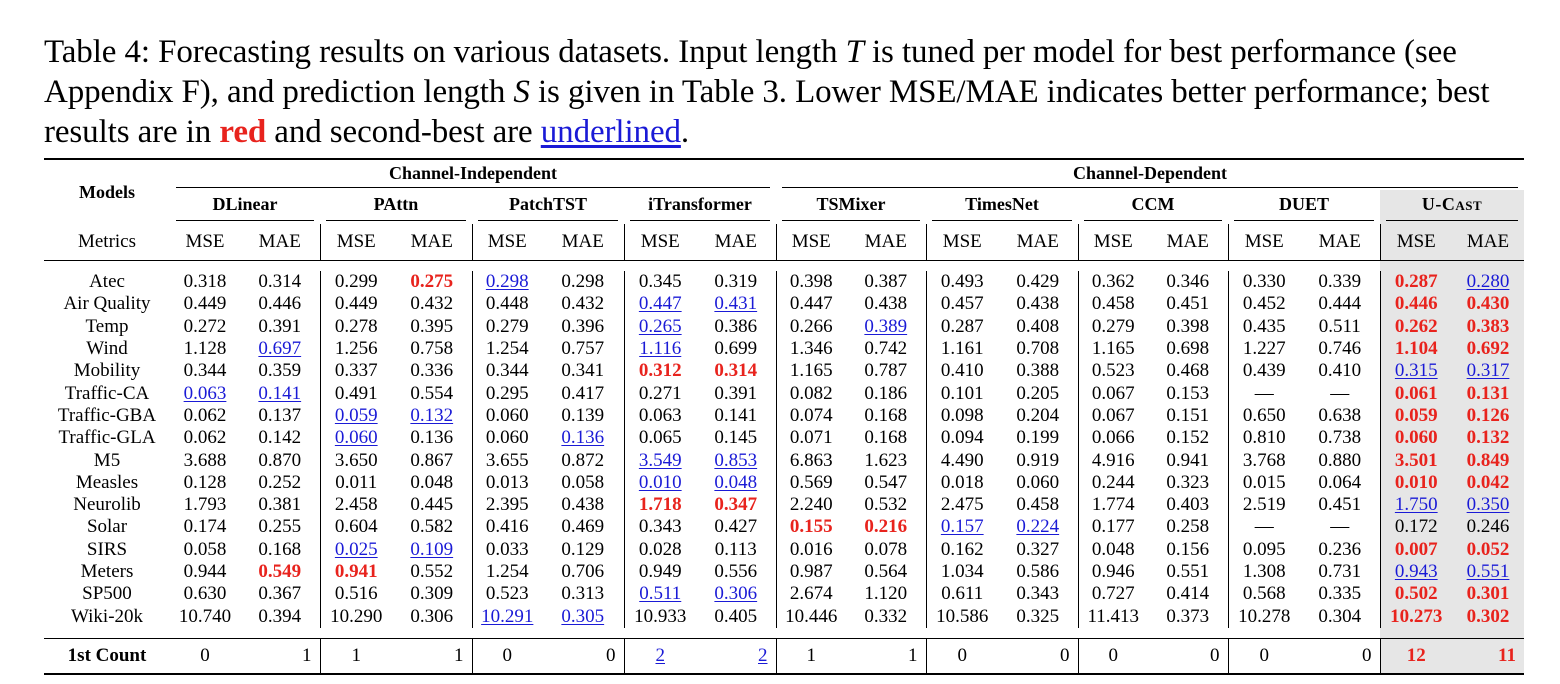  What do you see at coordinates (1113, 594) in the screenshot?
I see `table-cell: 0.727` at bounding box center [1113, 594].